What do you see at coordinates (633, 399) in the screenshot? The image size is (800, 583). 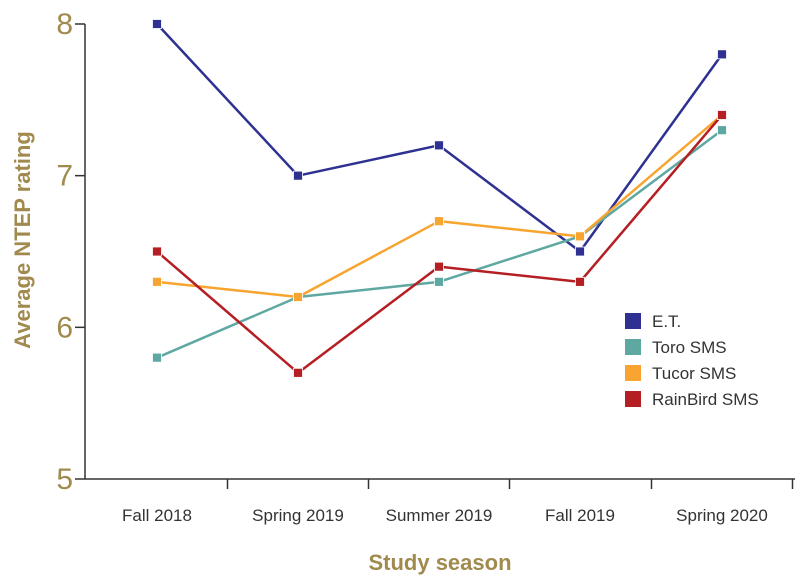 I see `legend-swatch-rainbird-sms` at bounding box center [633, 399].